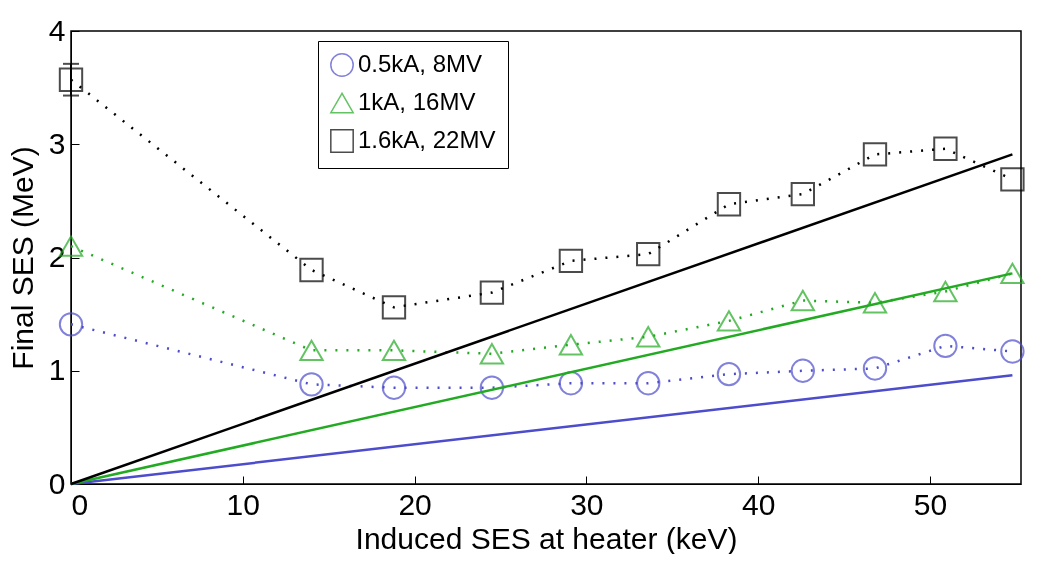 The width and height of the screenshot is (1053, 576). What do you see at coordinates (22, 258) in the screenshot?
I see `y-axis-title: Final SES (MeV)` at bounding box center [22, 258].